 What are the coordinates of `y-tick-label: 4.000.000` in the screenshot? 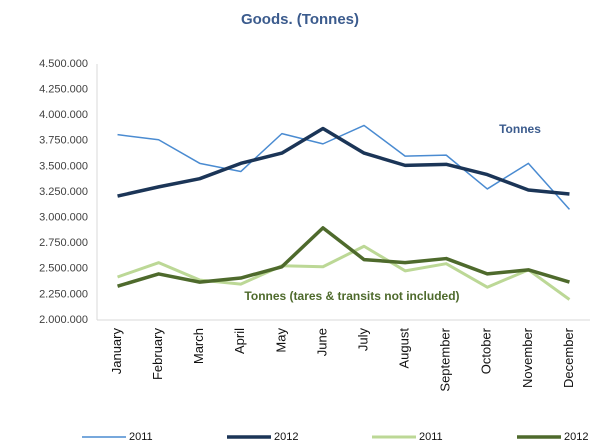 It's located at (63, 115).